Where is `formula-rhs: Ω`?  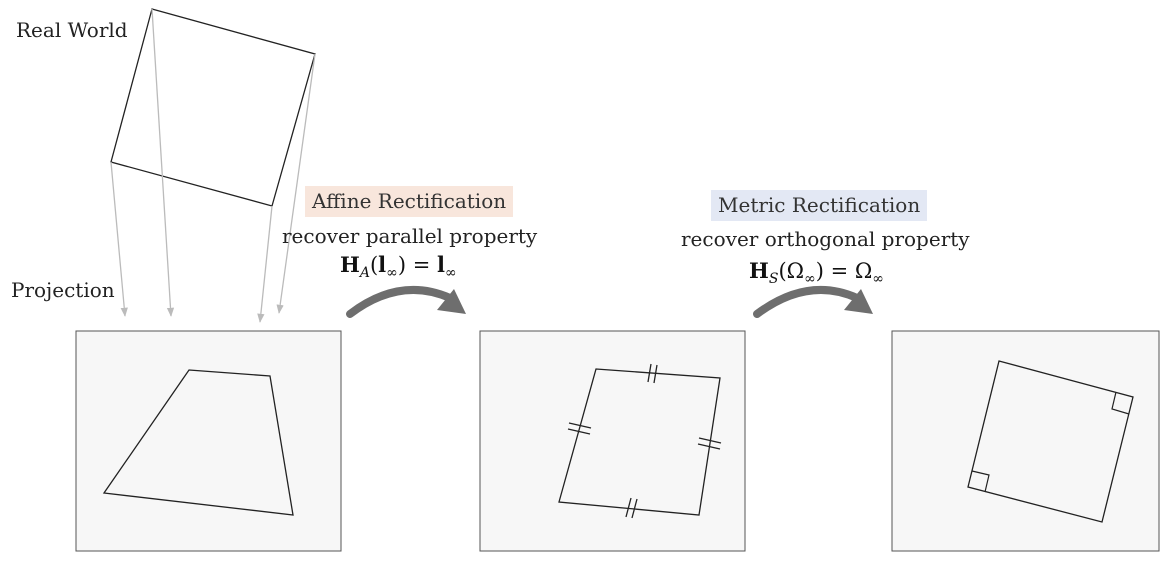
formula-rhs: Ω is located at coordinates (863, 271).